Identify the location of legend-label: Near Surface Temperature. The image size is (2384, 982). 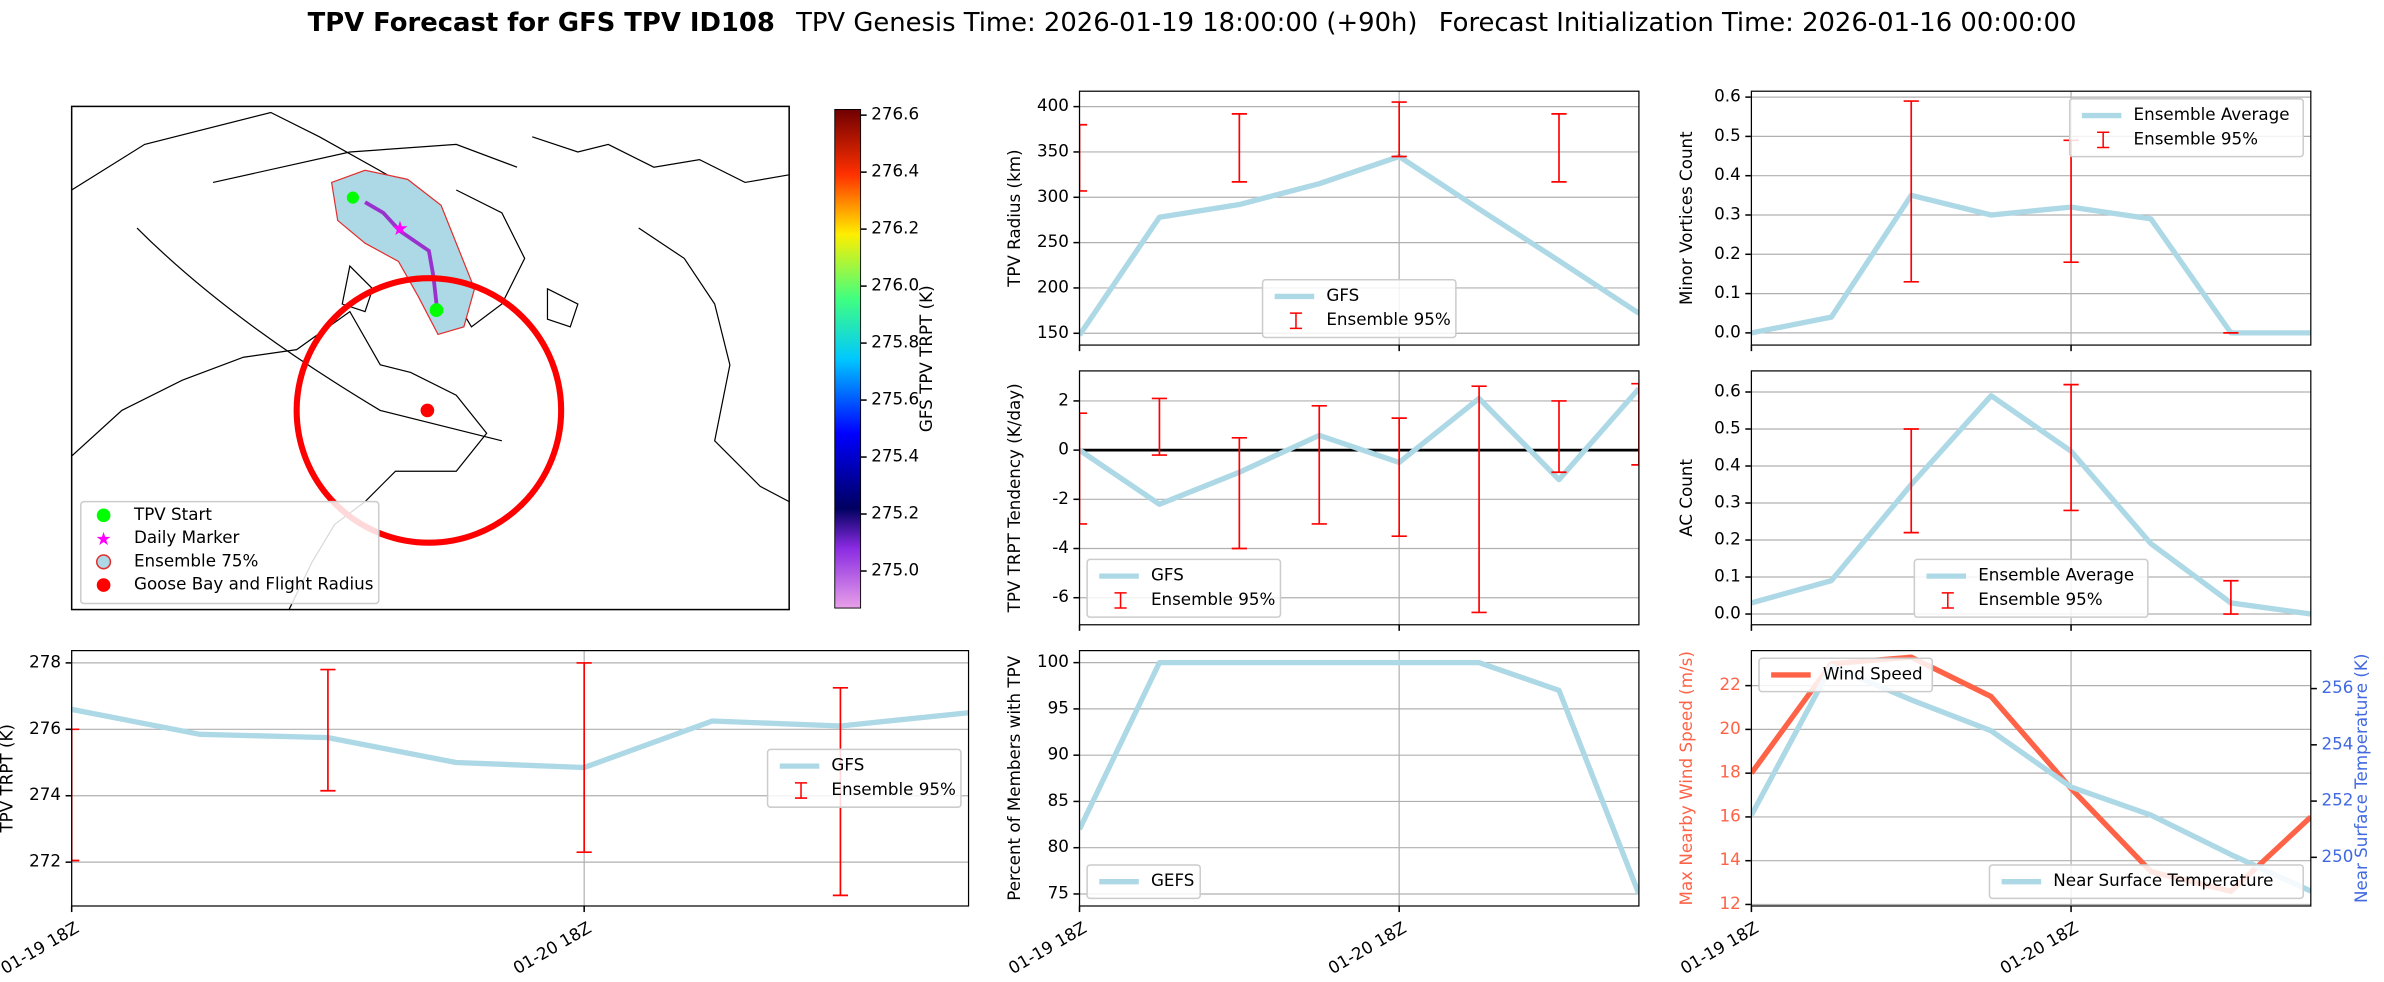
(2163, 880).